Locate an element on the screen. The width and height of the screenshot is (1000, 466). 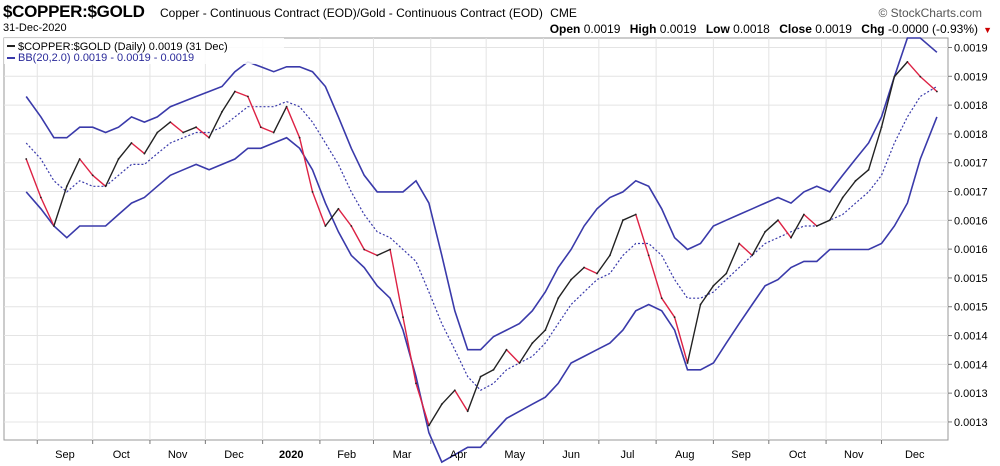
x-tick-label: Jul is located at coordinates (627, 455).